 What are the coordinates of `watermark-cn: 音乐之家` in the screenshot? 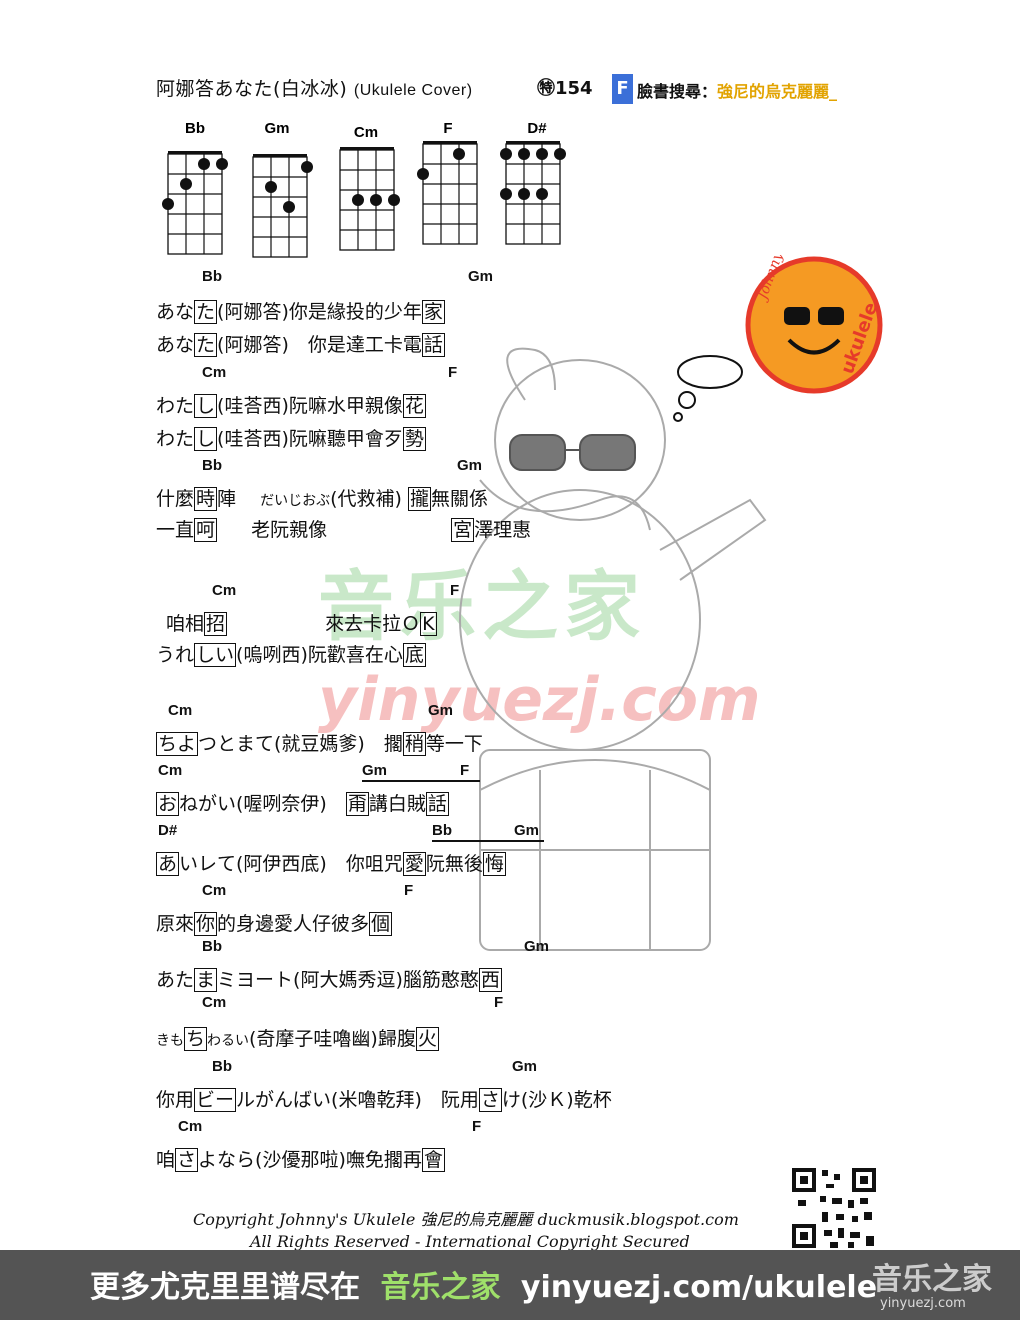 It's located at (482, 606).